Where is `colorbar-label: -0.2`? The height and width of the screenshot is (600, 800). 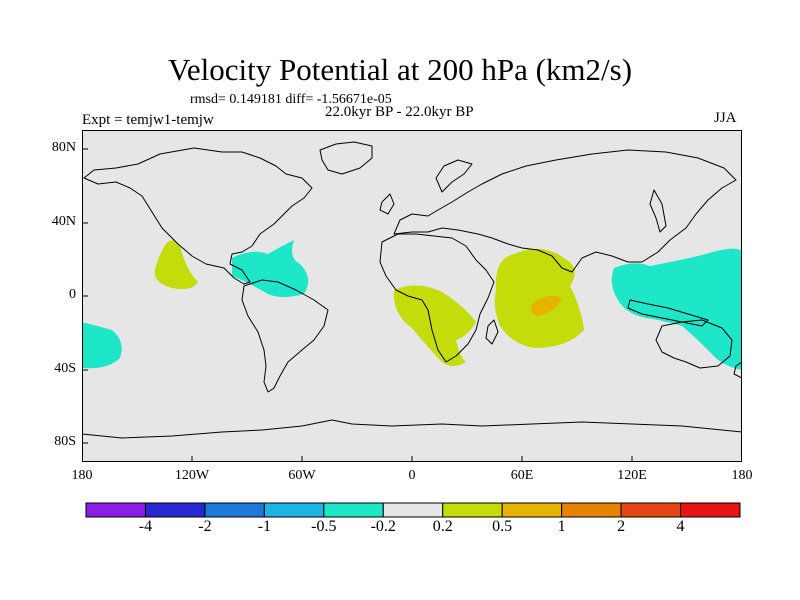 colorbar-label: -0.2 is located at coordinates (383, 526).